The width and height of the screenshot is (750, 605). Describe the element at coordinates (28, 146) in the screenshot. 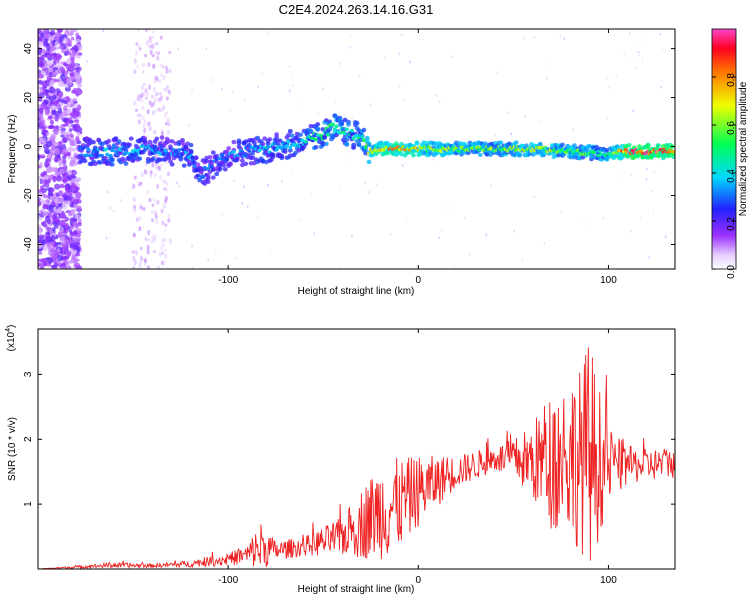

I see `y-tick-label: 0` at that location.